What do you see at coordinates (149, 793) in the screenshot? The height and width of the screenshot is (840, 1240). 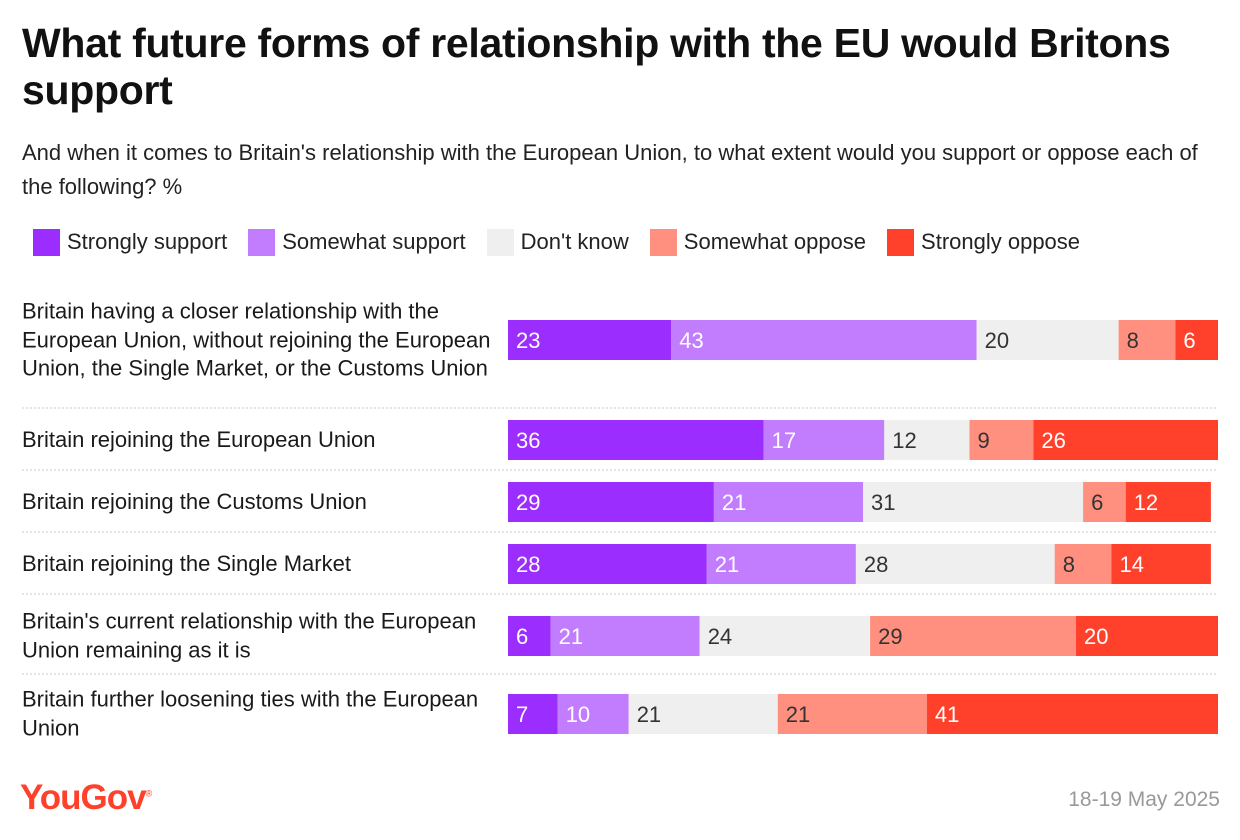 I see `registered-mark: ®` at bounding box center [149, 793].